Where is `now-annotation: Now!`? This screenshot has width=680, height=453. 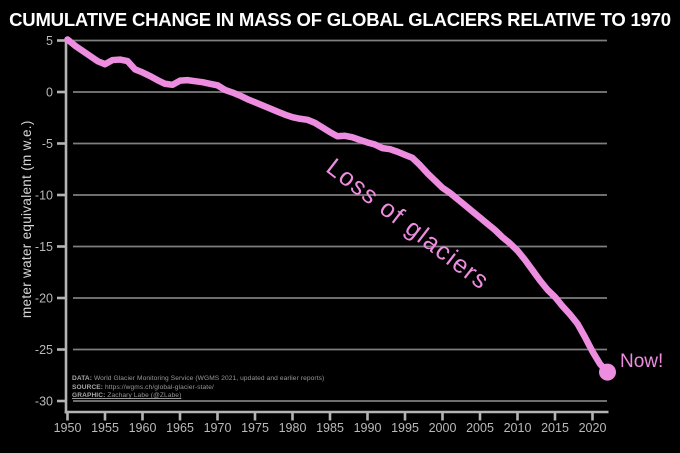
now-annotation: Now! is located at coordinates (642, 361).